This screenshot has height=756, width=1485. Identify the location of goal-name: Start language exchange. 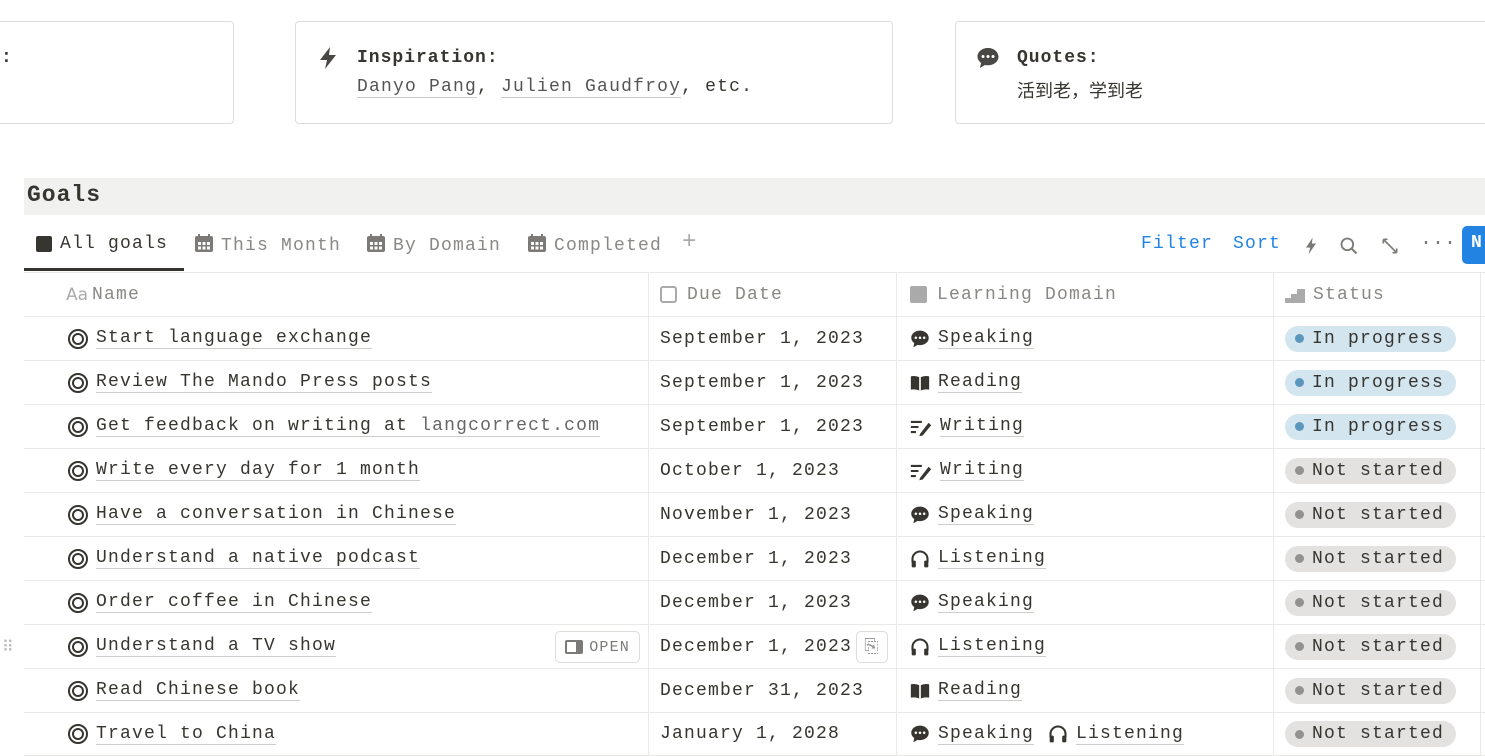
(234, 338).